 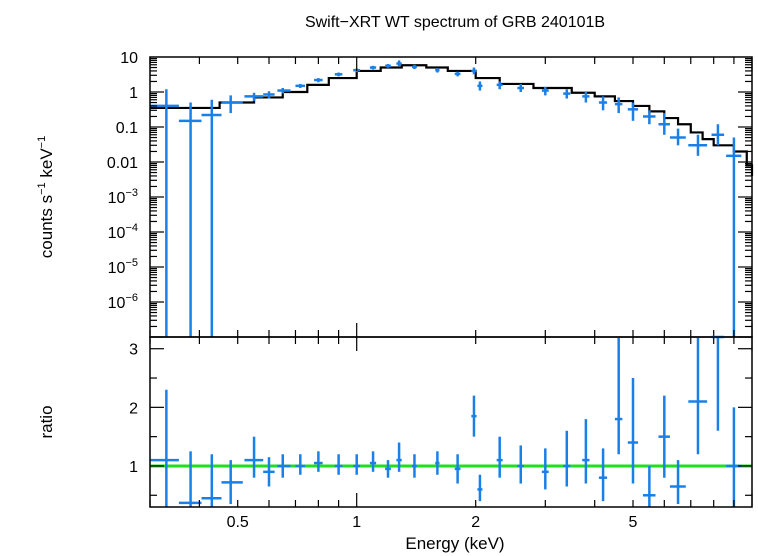 I want to click on top-y-tick-label-1: 1, so click(x=133, y=93).